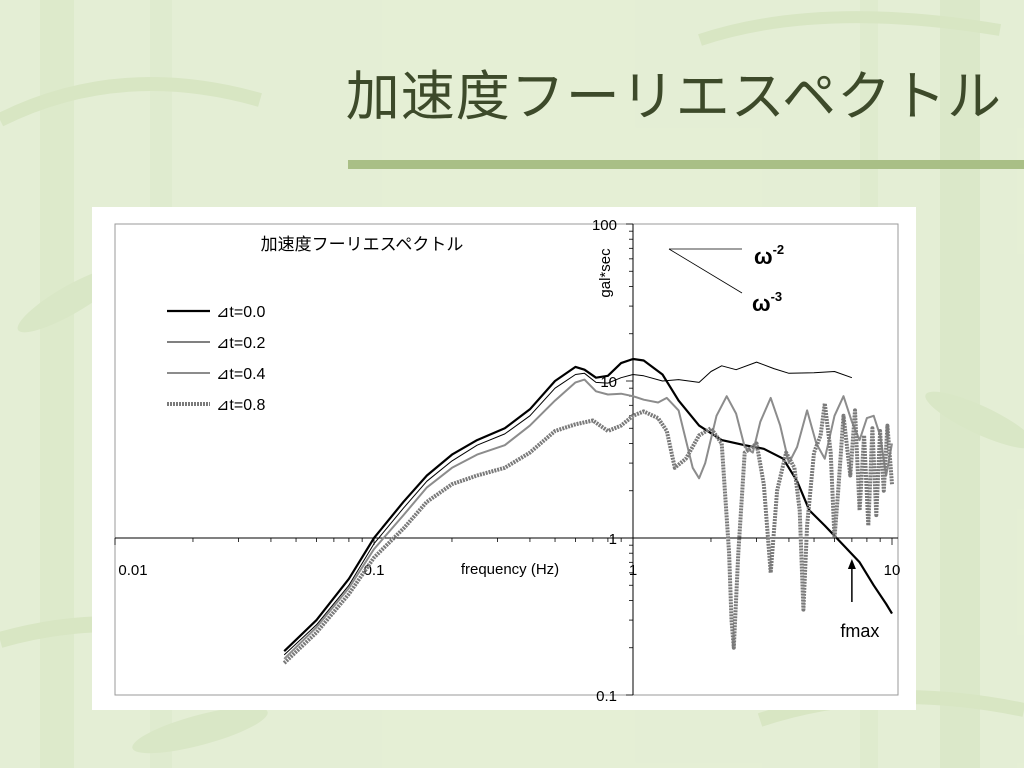 The width and height of the screenshot is (1024, 768). I want to click on legend-label-3: ⊿t=0.8, so click(241, 405).